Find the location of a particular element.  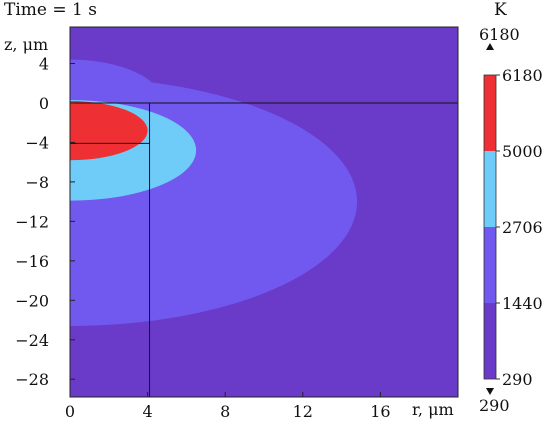

y-tick-label: −28 is located at coordinates (32, 379).